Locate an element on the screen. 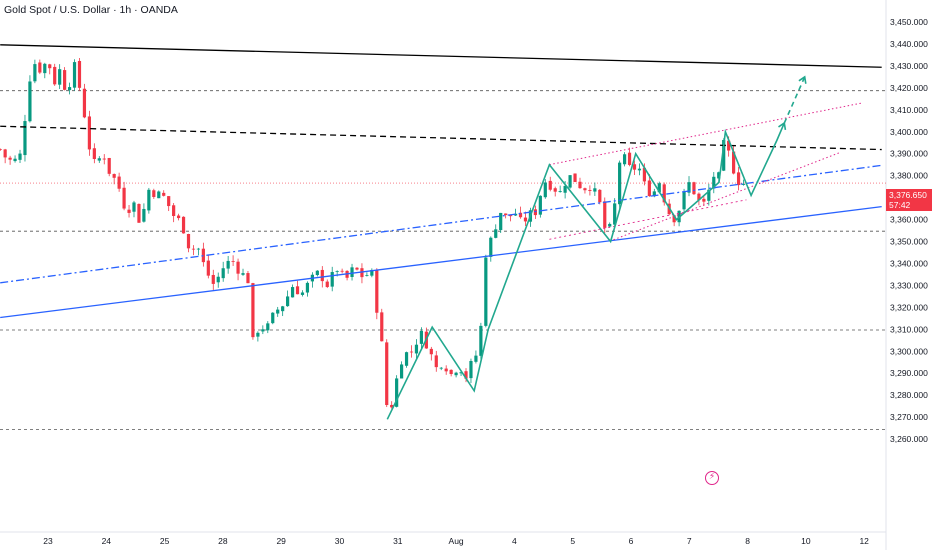 This screenshot has width=932, height=550. y-tick-label: 3,420.000 is located at coordinates (909, 88).